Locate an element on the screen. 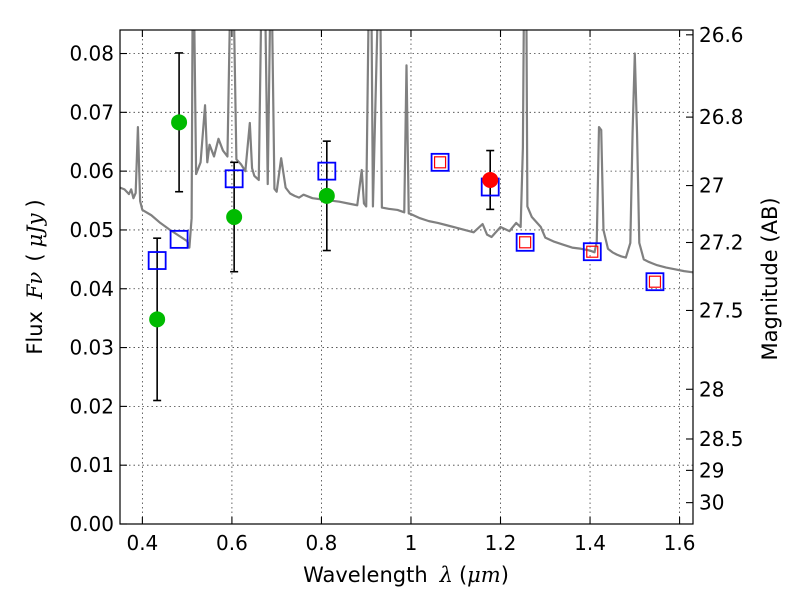 The width and height of the screenshot is (800, 600). x-tick-label: 0.4 is located at coordinates (142, 543).